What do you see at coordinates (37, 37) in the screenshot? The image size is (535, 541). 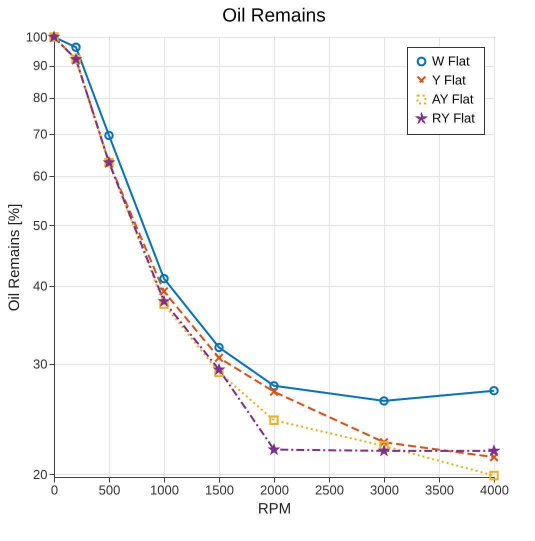 I see `y-tick-label: 100` at bounding box center [37, 37].